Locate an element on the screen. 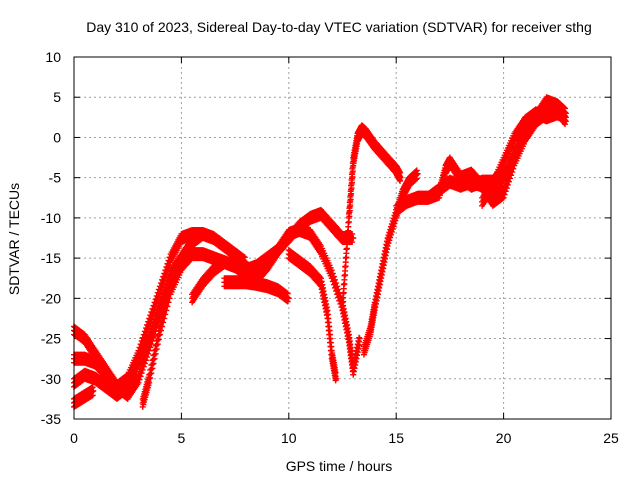 Image resolution: width=640 pixels, height=480 pixels. x-tick-label: 20 is located at coordinates (504, 438).